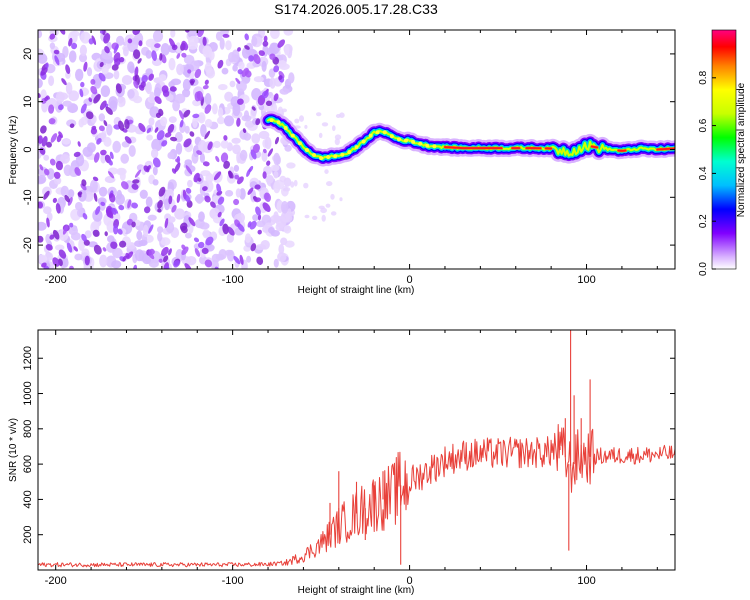 Image resolution: width=750 pixels, height=600 pixels. What do you see at coordinates (724, 149) in the screenshot?
I see `colorbar-gradient` at bounding box center [724, 149].